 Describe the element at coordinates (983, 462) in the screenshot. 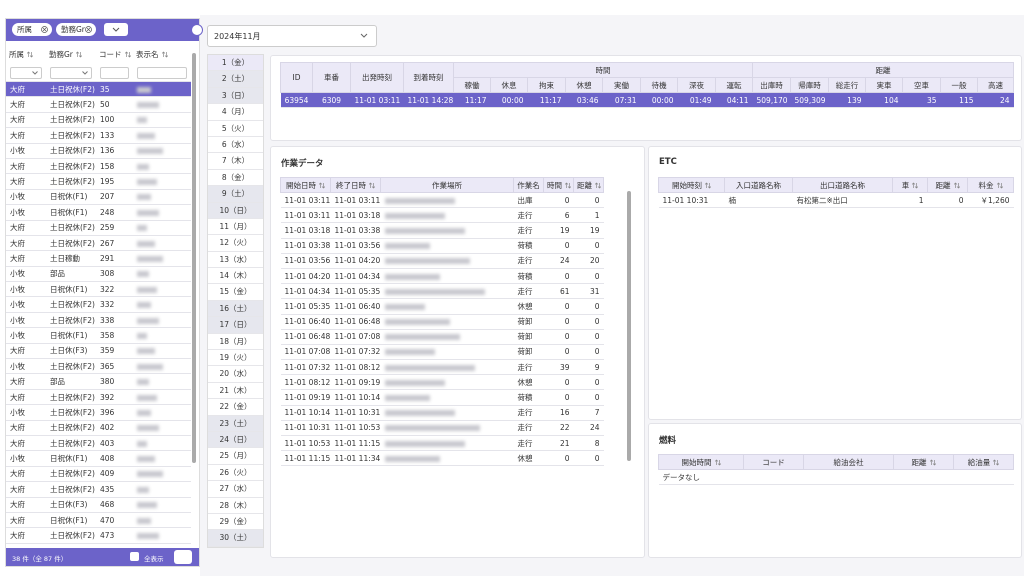

I see `column-header: 給油量` at that location.